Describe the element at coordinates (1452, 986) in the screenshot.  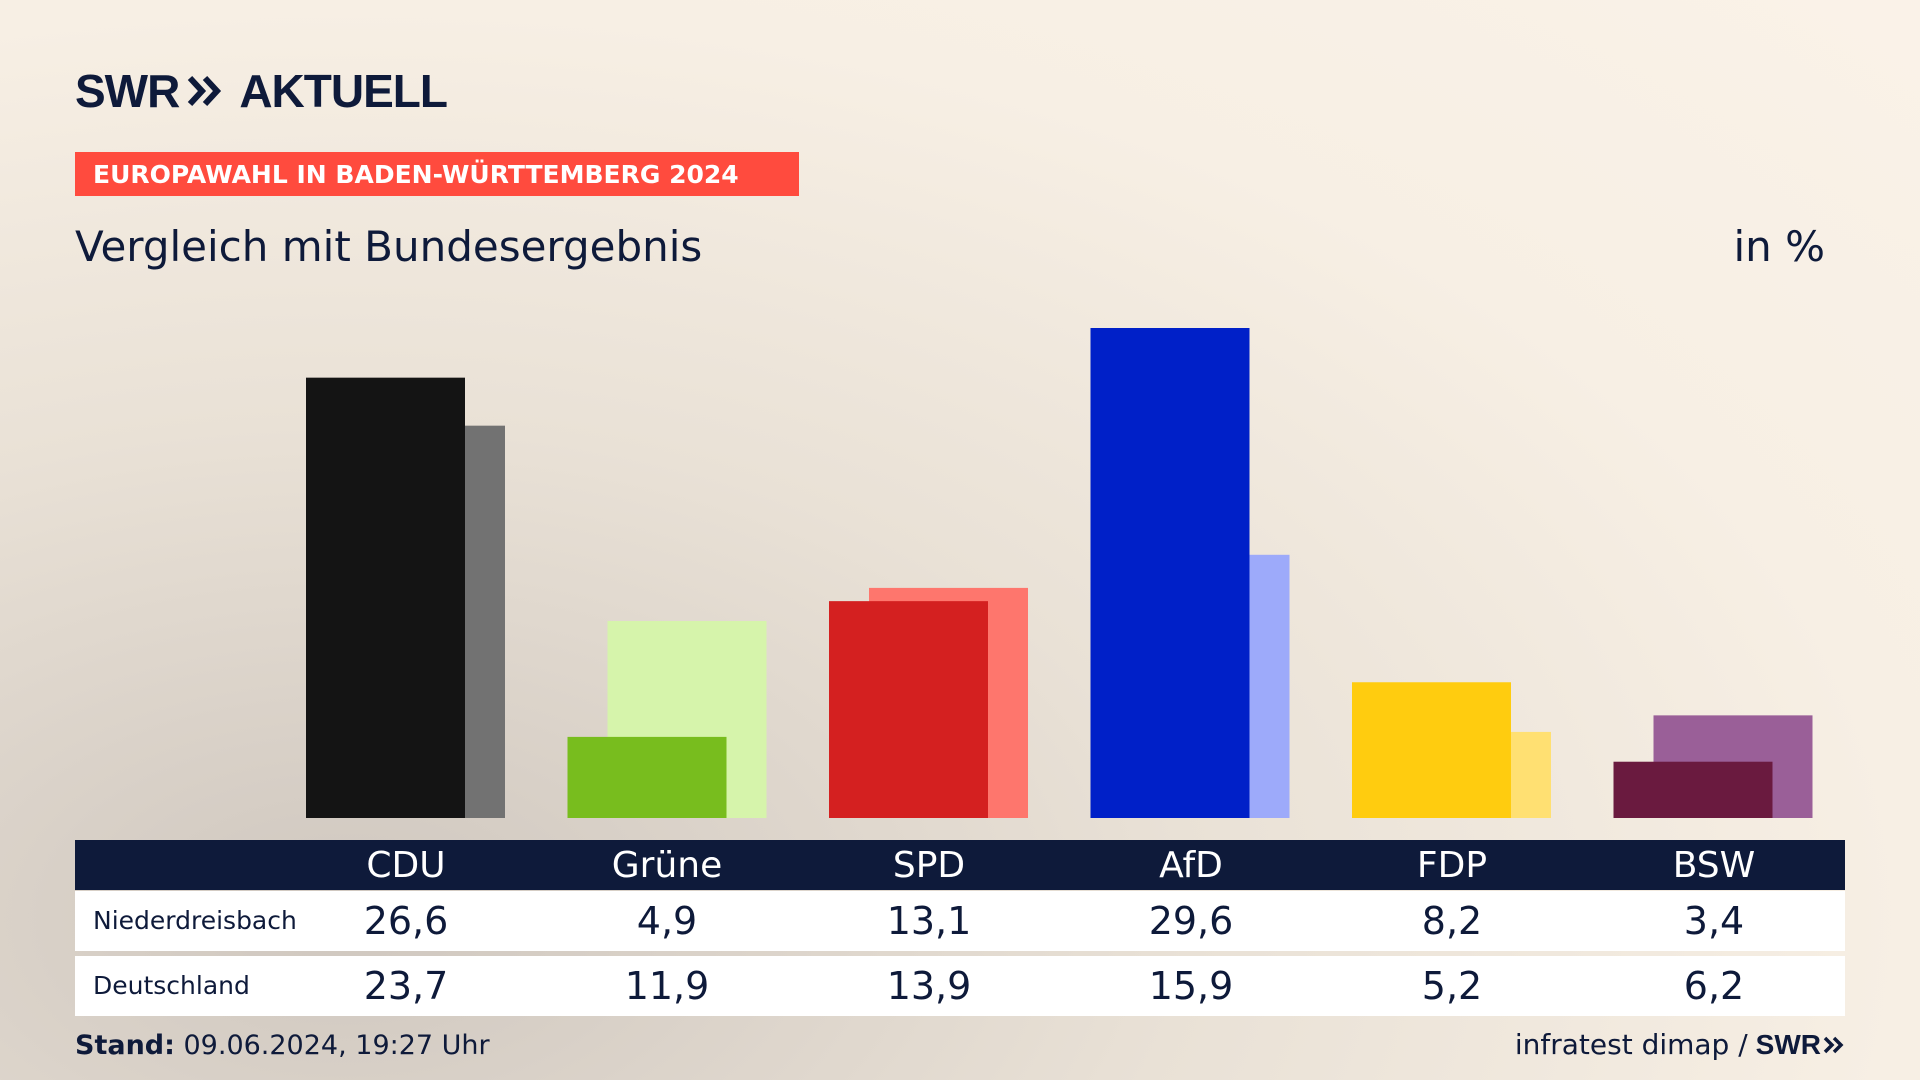
I see `table-cell: 5,2` at that location.